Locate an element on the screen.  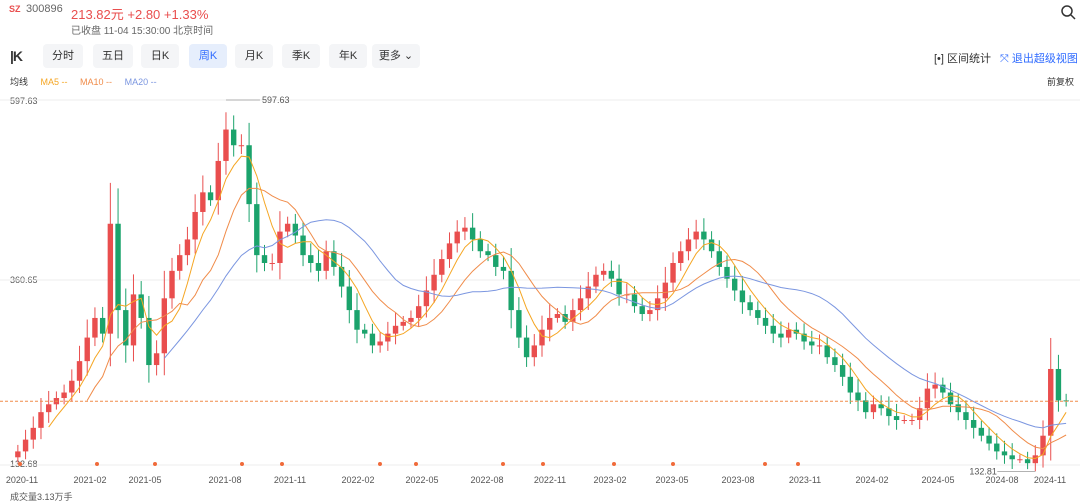
tab-3: 日K is located at coordinates (160, 56).